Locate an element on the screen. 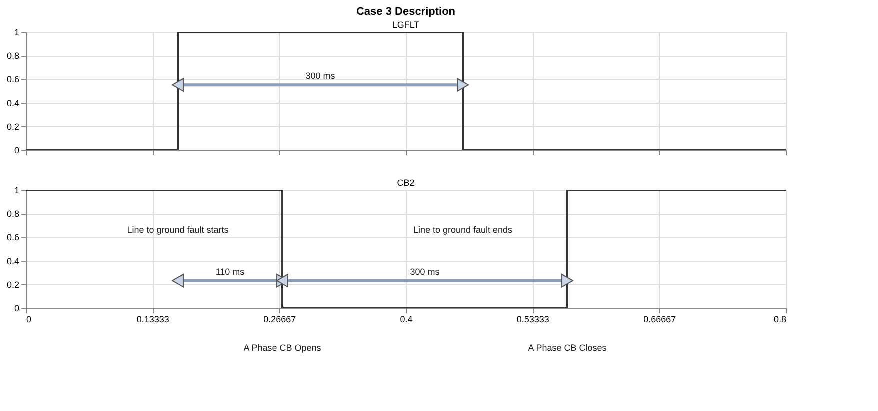 The height and width of the screenshot is (411, 878). x-tick-label: 0.53333 is located at coordinates (533, 319).